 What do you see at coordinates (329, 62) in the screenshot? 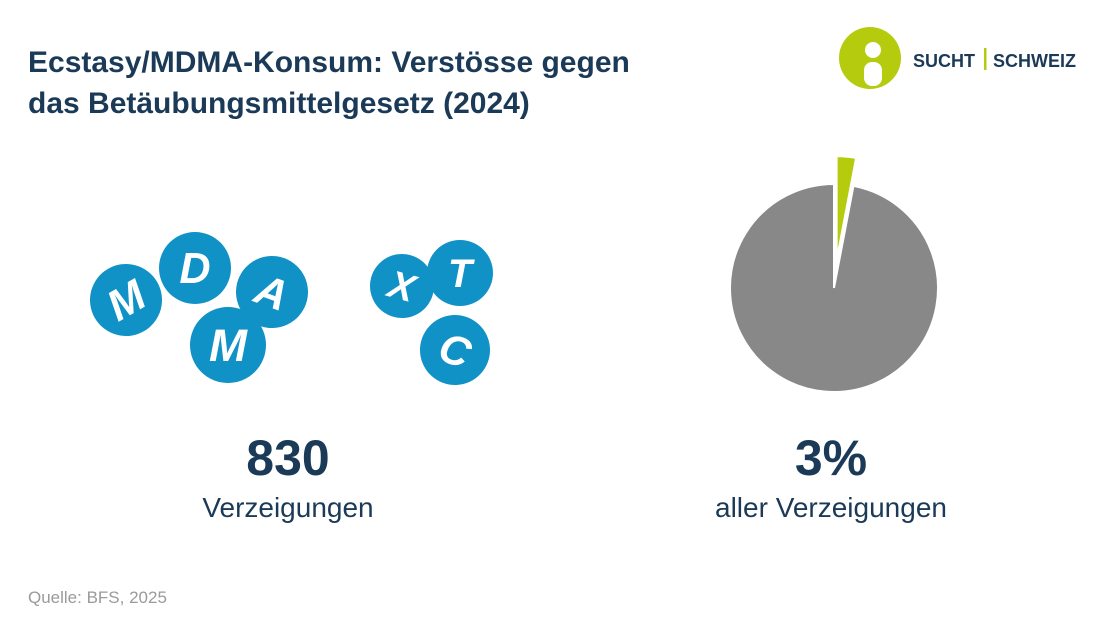
I see `title-line: Ecstasy/MDMA-Konsum: Verstösse gegen` at bounding box center [329, 62].